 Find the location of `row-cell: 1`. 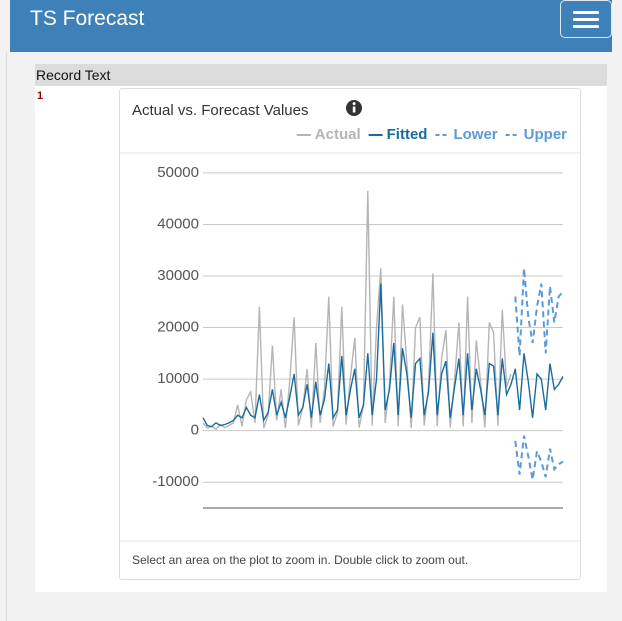

row-cell: 1 is located at coordinates (40, 96).